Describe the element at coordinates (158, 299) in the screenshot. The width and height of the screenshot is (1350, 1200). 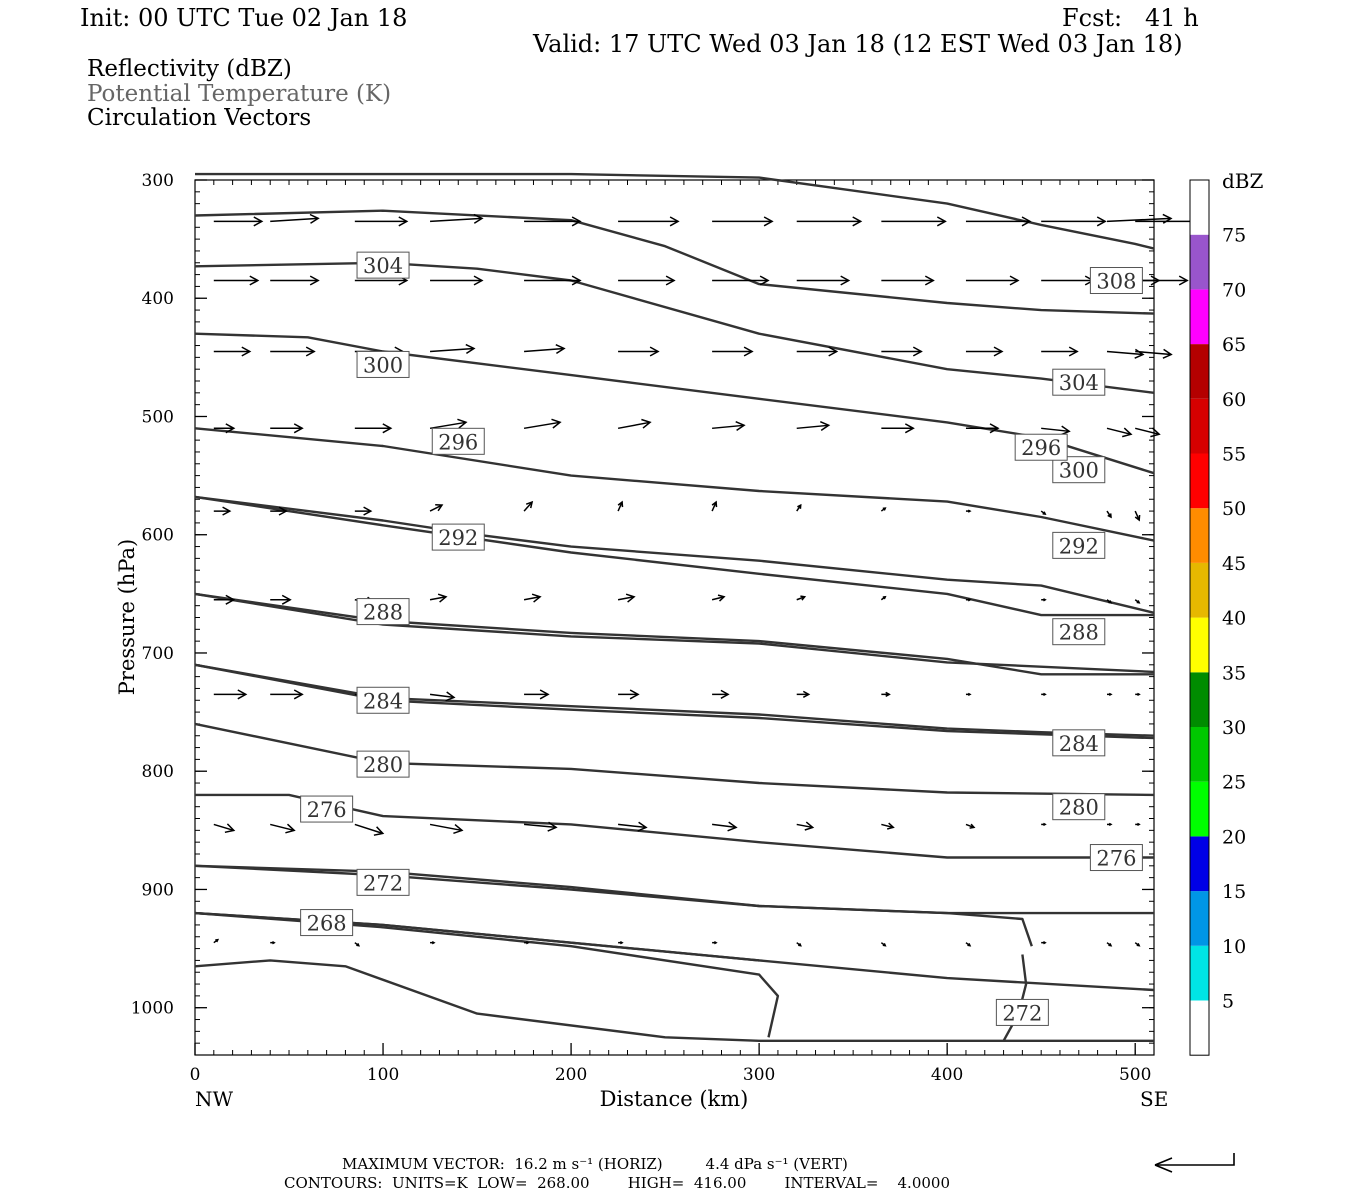
I see `y-tick-label: 400` at that location.